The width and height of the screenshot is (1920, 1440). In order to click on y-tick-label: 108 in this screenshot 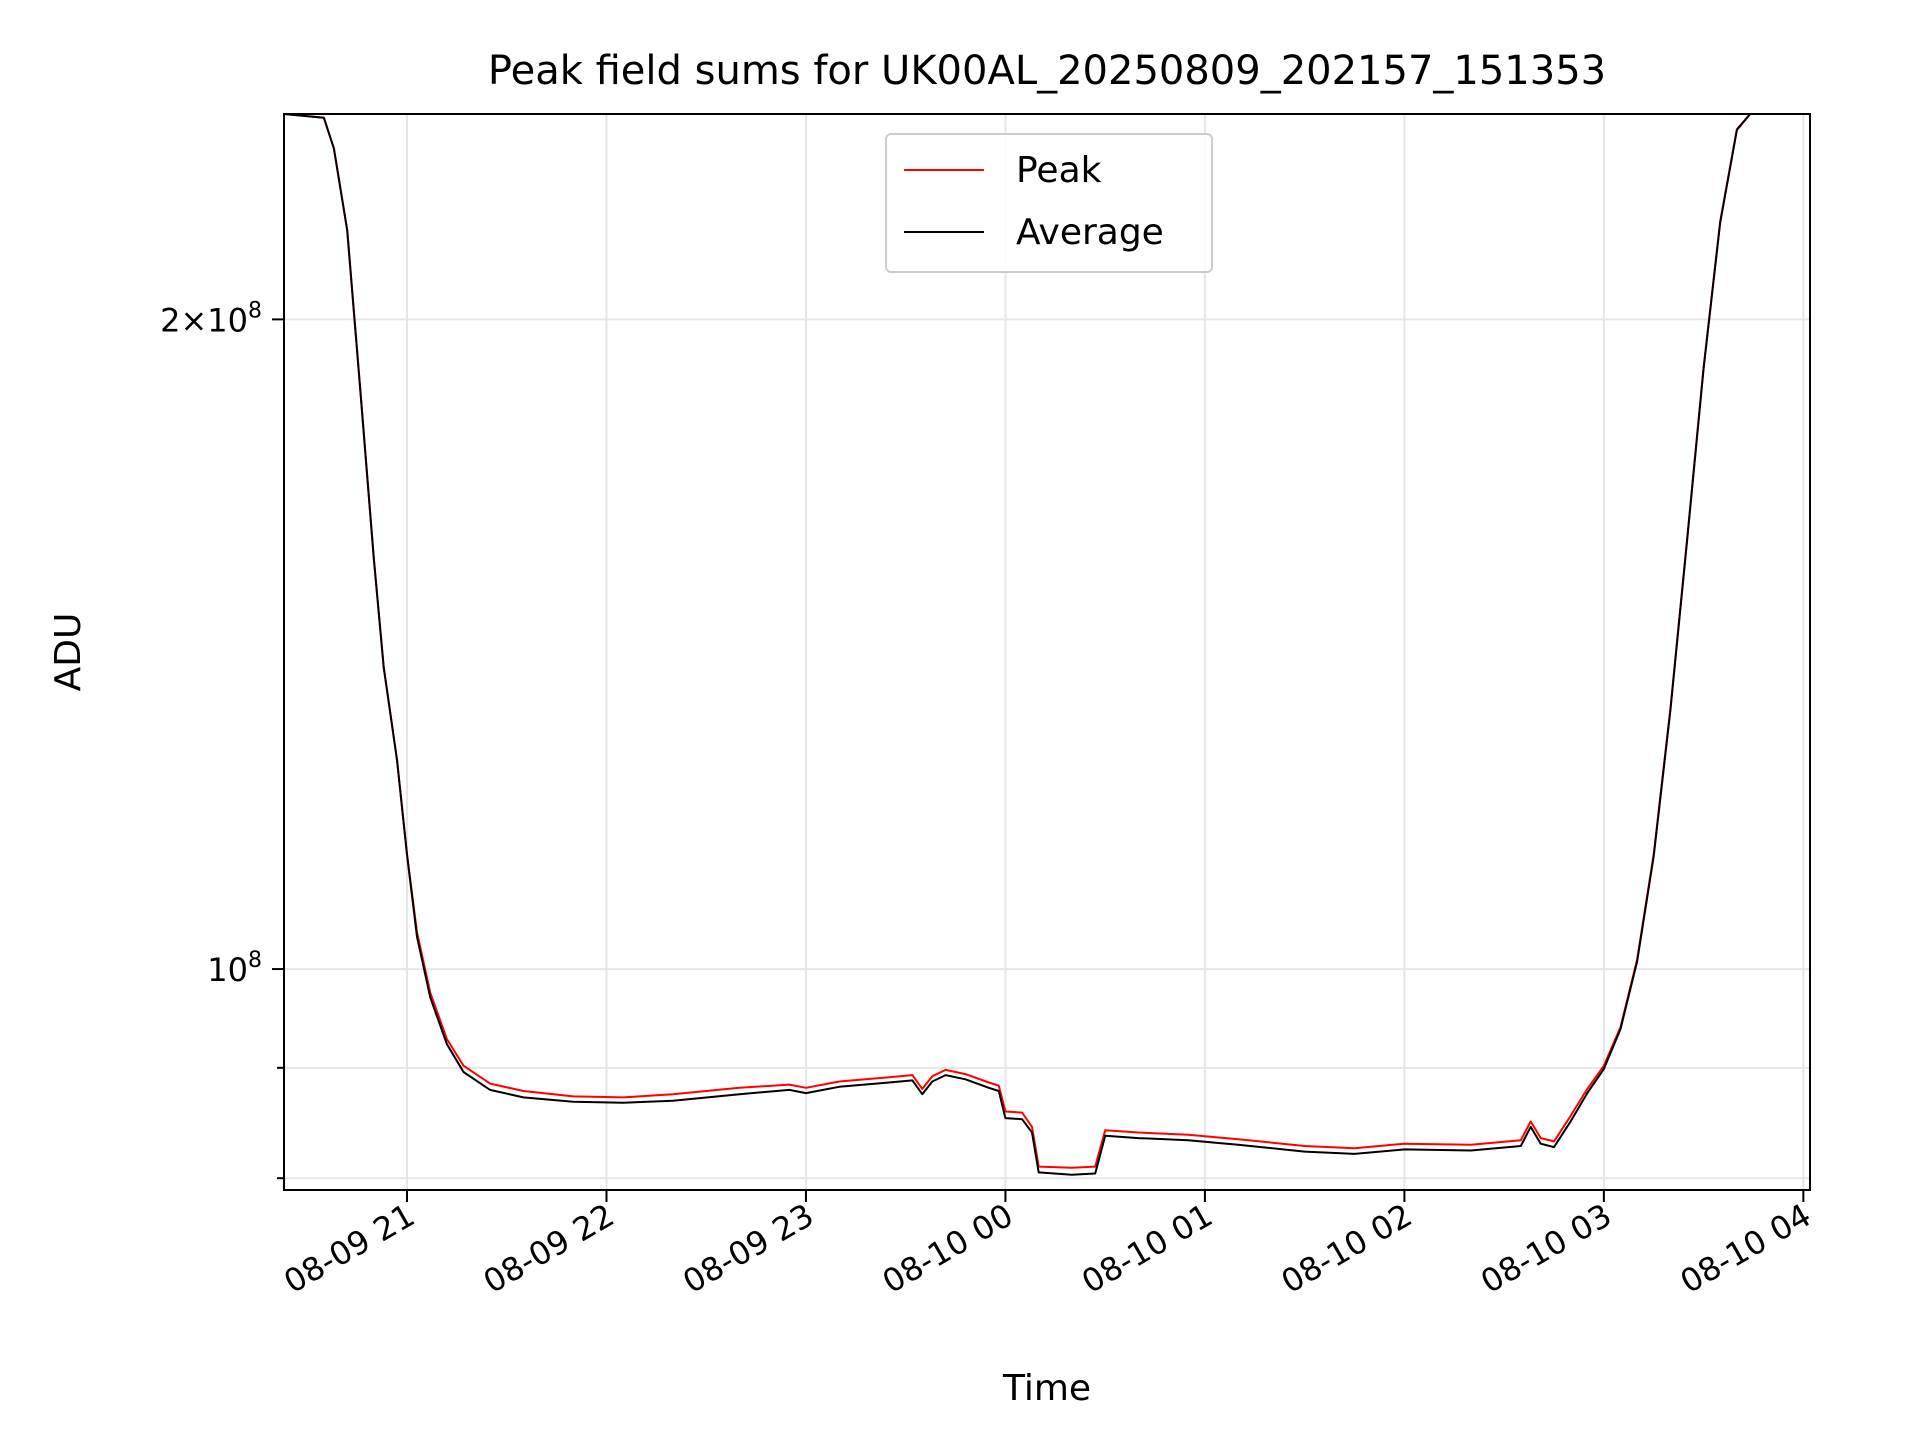, I will do `click(234, 968)`.